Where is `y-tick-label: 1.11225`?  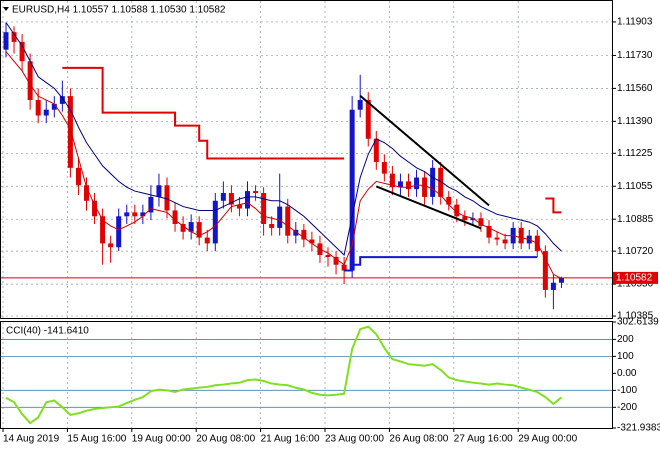 y-tick-label: 1.11225 is located at coordinates (635, 153).